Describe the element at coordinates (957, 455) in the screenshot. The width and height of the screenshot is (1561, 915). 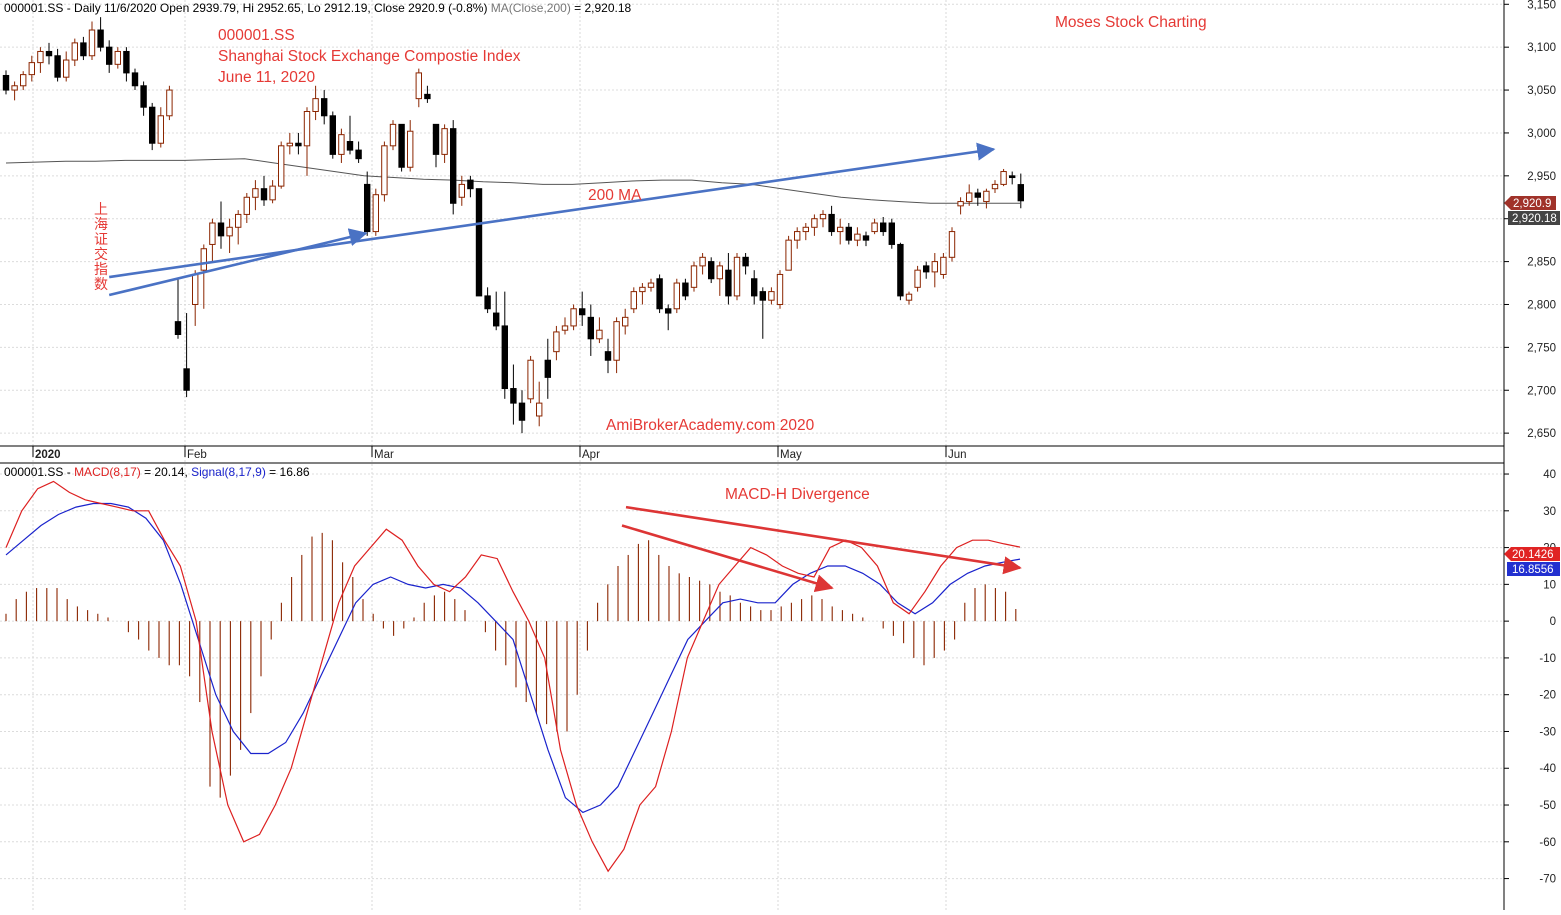
I see `x-tick-label: Jun` at that location.